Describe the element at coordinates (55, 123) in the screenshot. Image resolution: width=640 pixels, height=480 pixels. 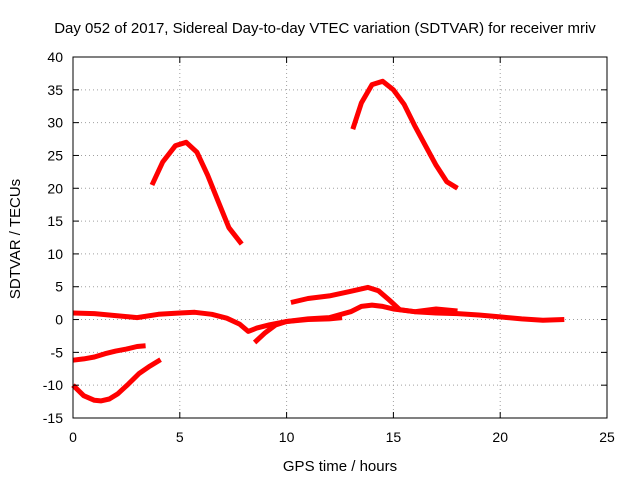
I see `y-tick-label: 30` at that location.